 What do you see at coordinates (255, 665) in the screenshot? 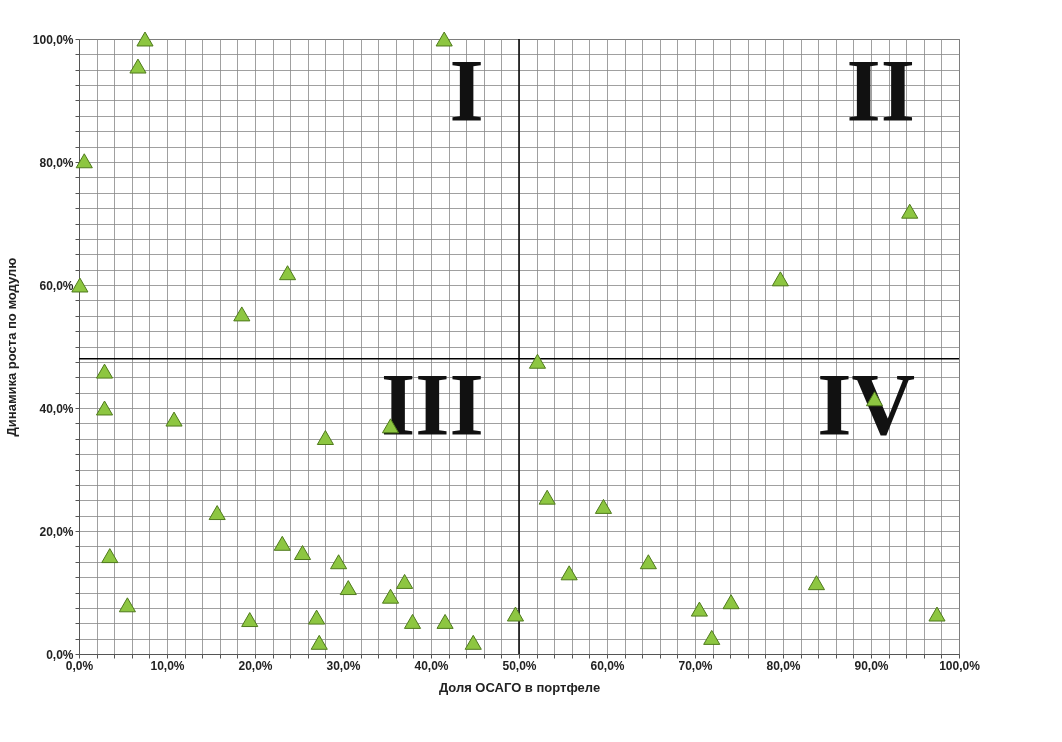
I see `x-tick-label: 20,0%` at bounding box center [255, 665].